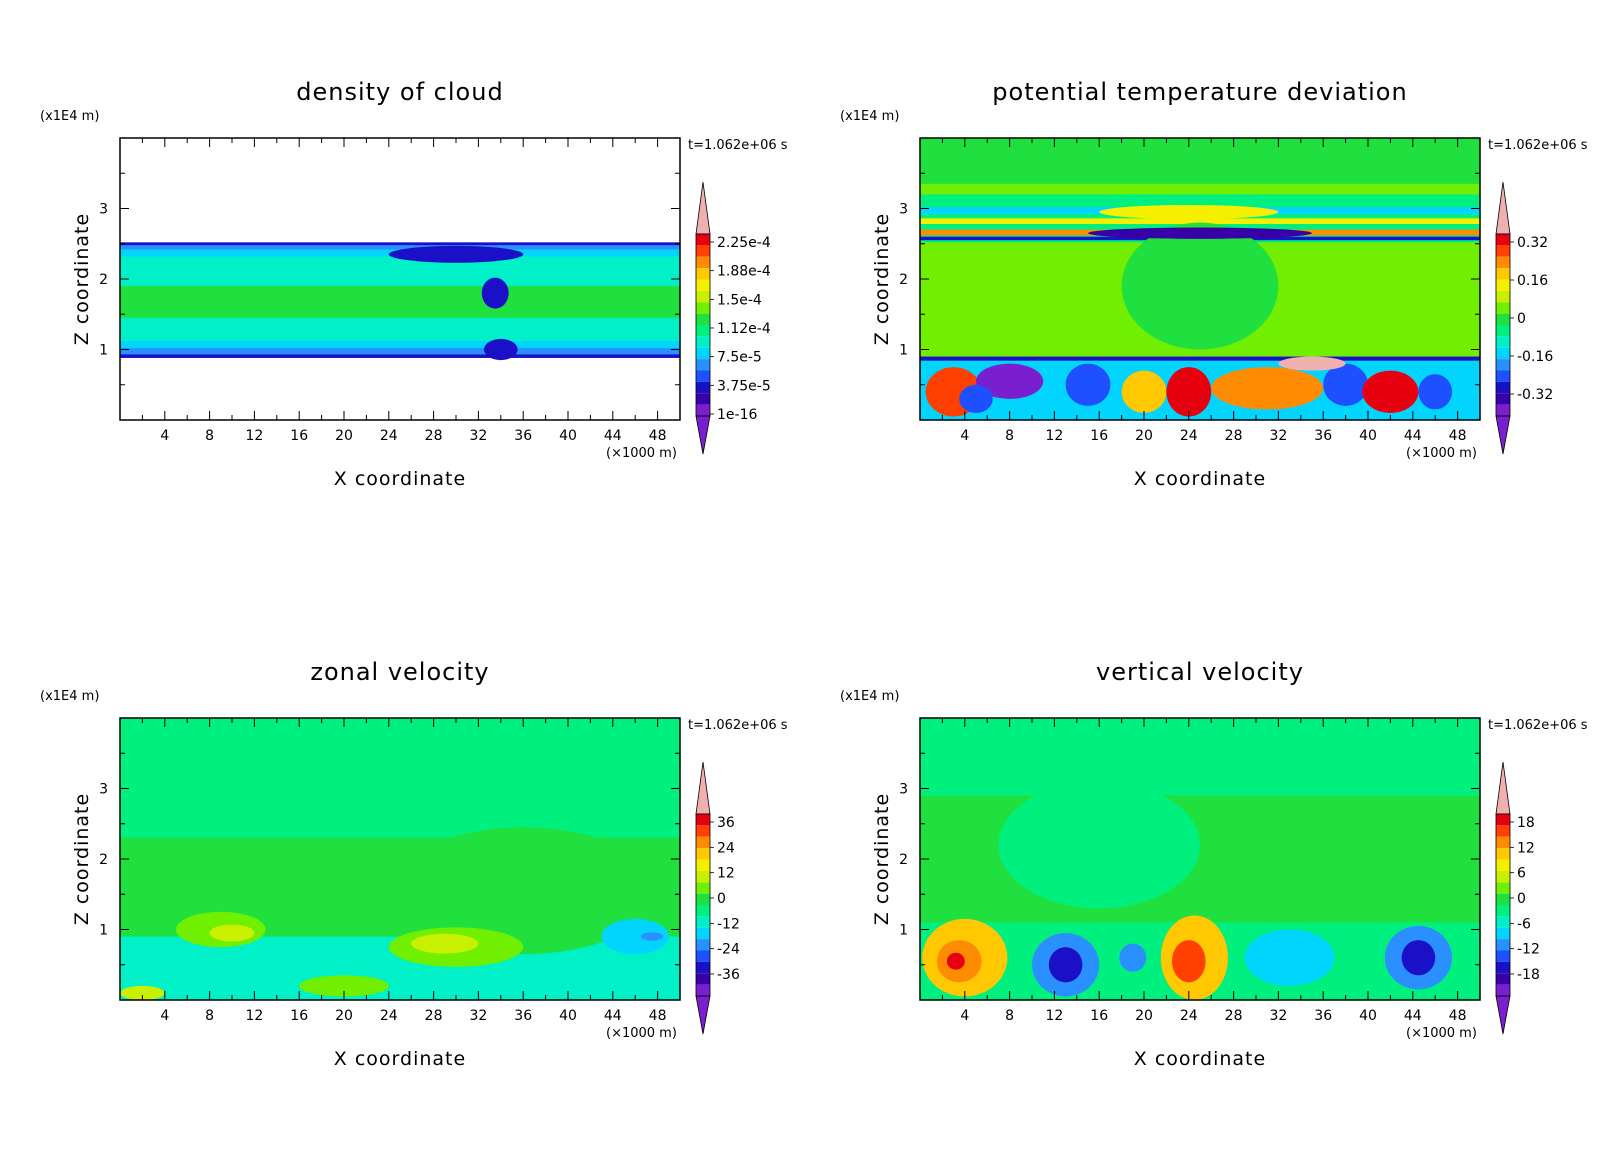  Describe the element at coordinates (903, 280) in the screenshot. I see `y-tick-label: 2` at that location.